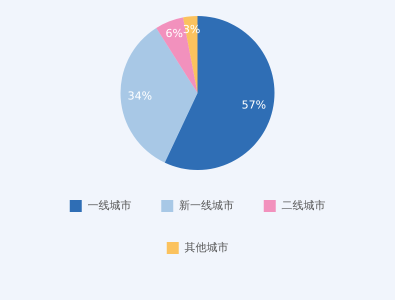  What do you see at coordinates (303, 205) in the screenshot?
I see `legend-label: 二线城市` at bounding box center [303, 205].